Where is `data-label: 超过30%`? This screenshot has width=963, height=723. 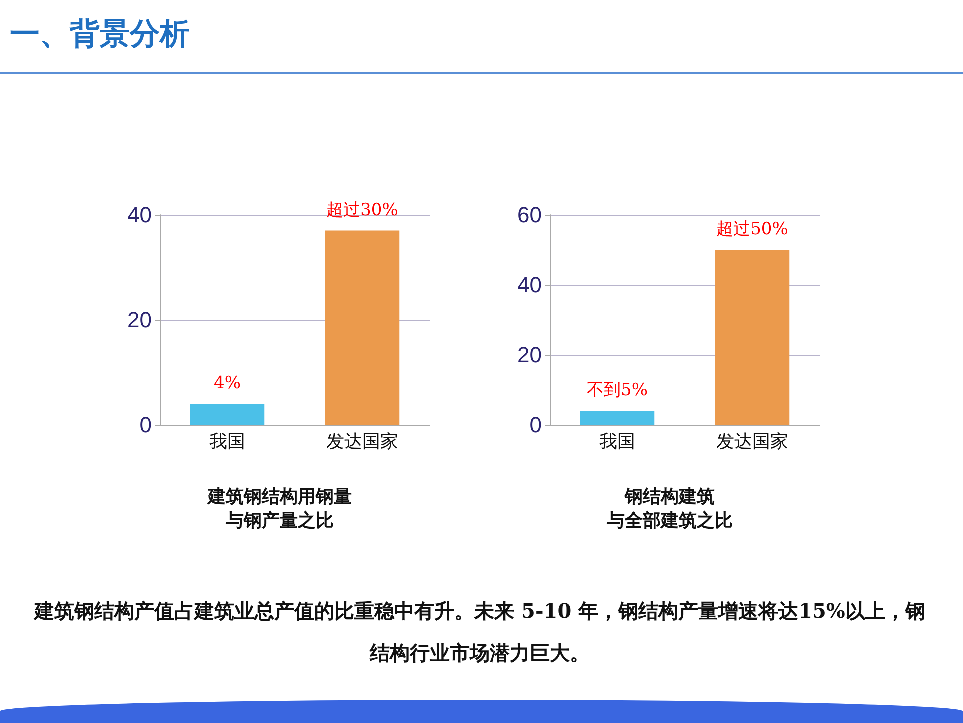
data-label: 超过30% is located at coordinates (362, 210).